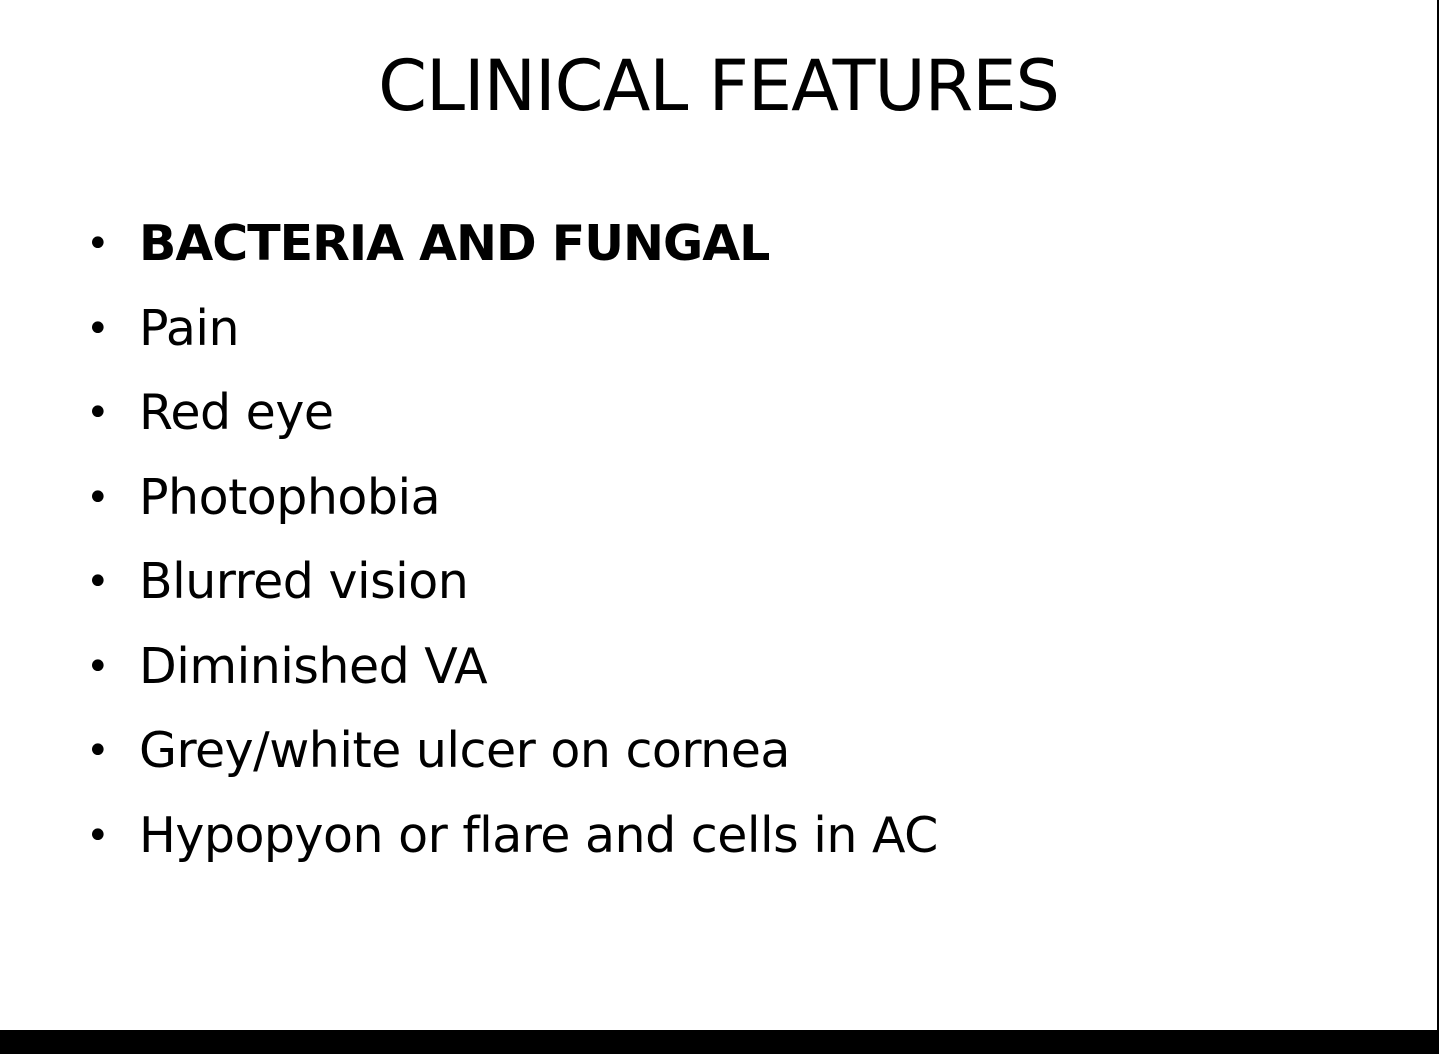 The height and width of the screenshot is (1054, 1439). What do you see at coordinates (313, 666) in the screenshot?
I see `bullet-text: Diminished VA` at bounding box center [313, 666].